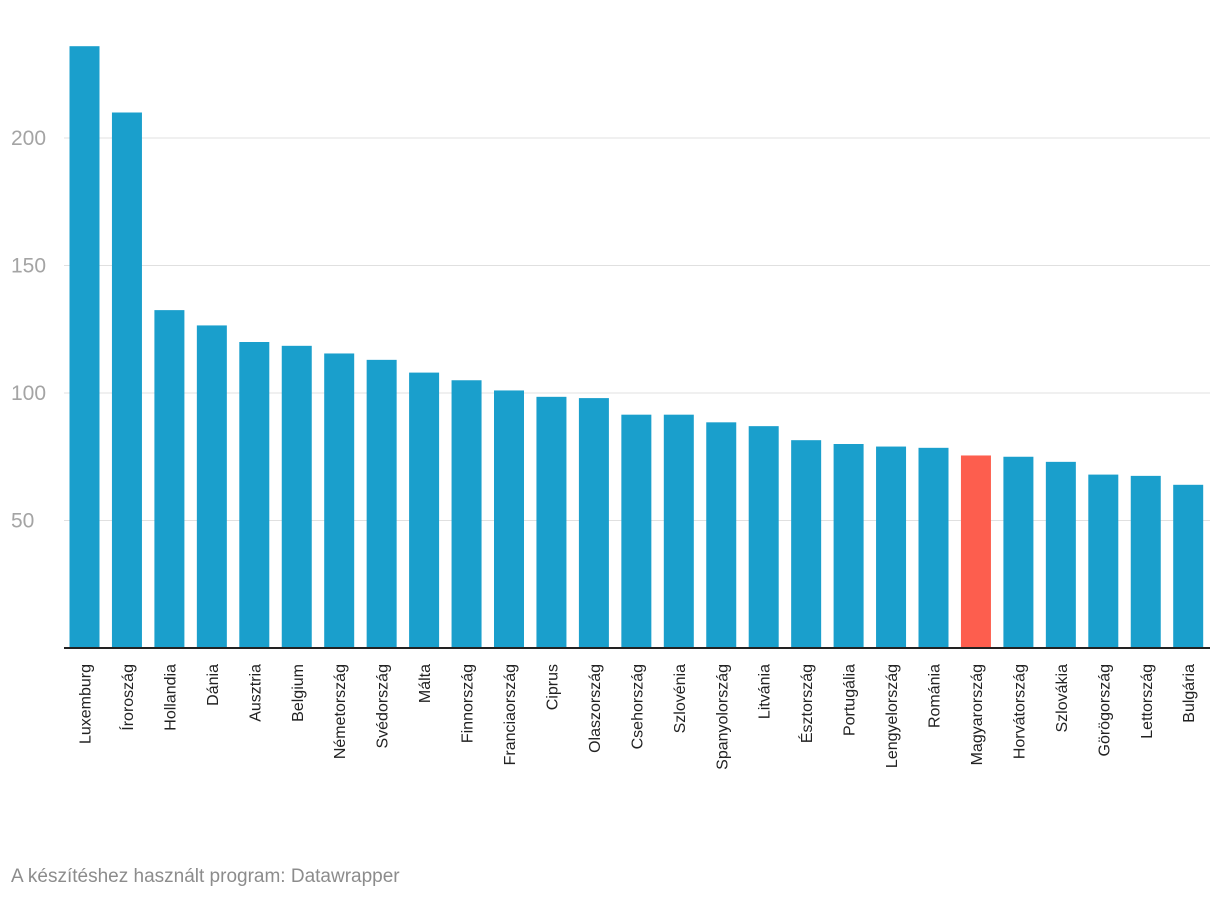  I want to click on x-tick-label: Szlovákia, so click(1062, 698).